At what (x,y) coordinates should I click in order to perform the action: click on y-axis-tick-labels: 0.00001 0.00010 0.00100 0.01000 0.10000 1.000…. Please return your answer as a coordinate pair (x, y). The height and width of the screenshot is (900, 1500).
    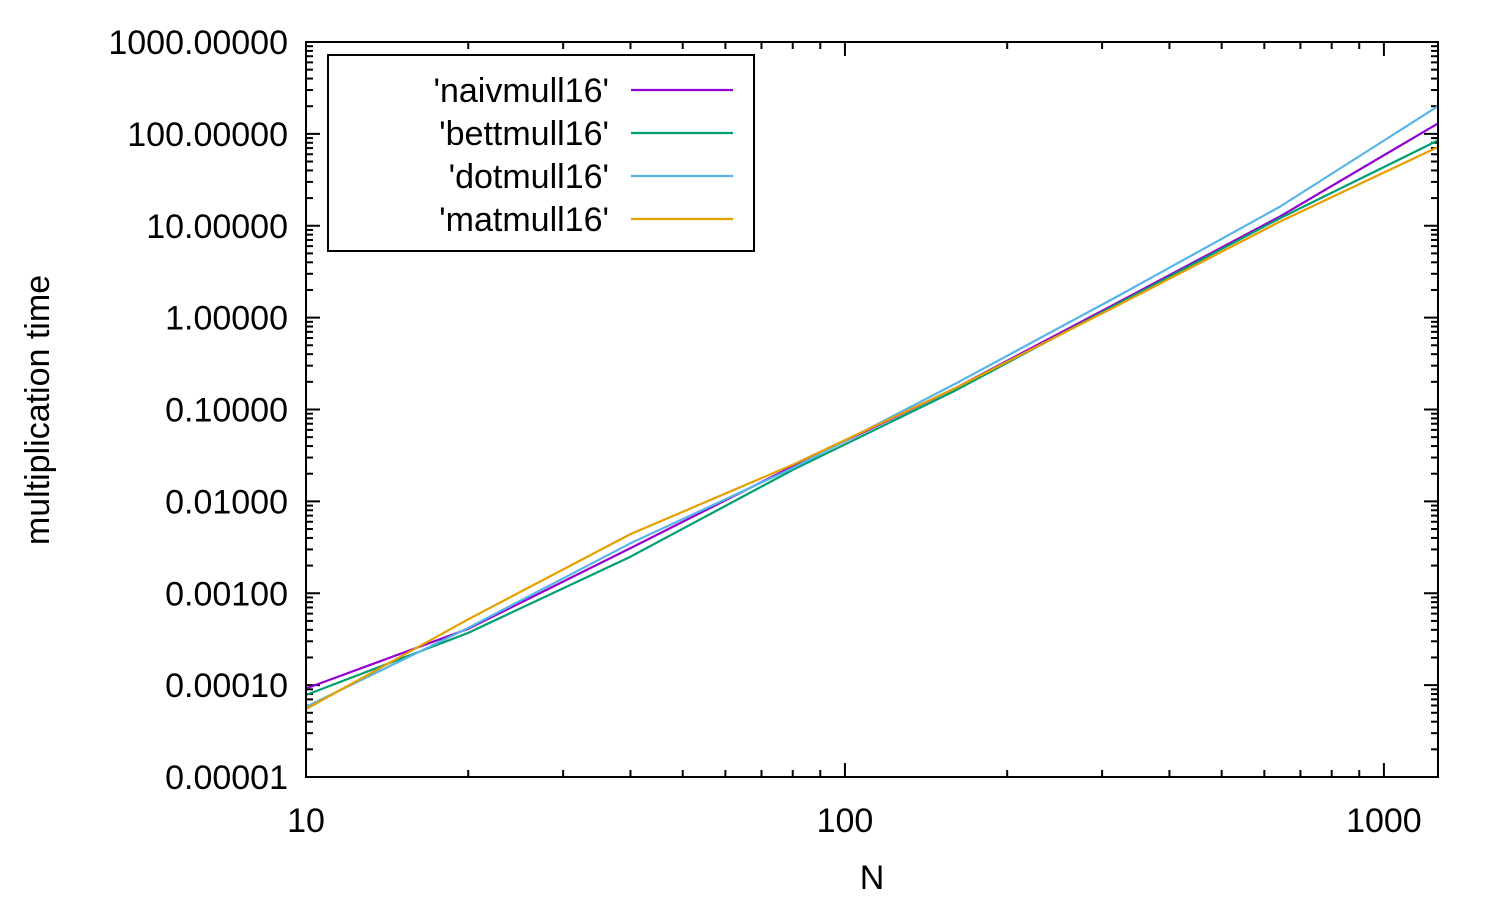
    Looking at the image, I should click on (198, 410).